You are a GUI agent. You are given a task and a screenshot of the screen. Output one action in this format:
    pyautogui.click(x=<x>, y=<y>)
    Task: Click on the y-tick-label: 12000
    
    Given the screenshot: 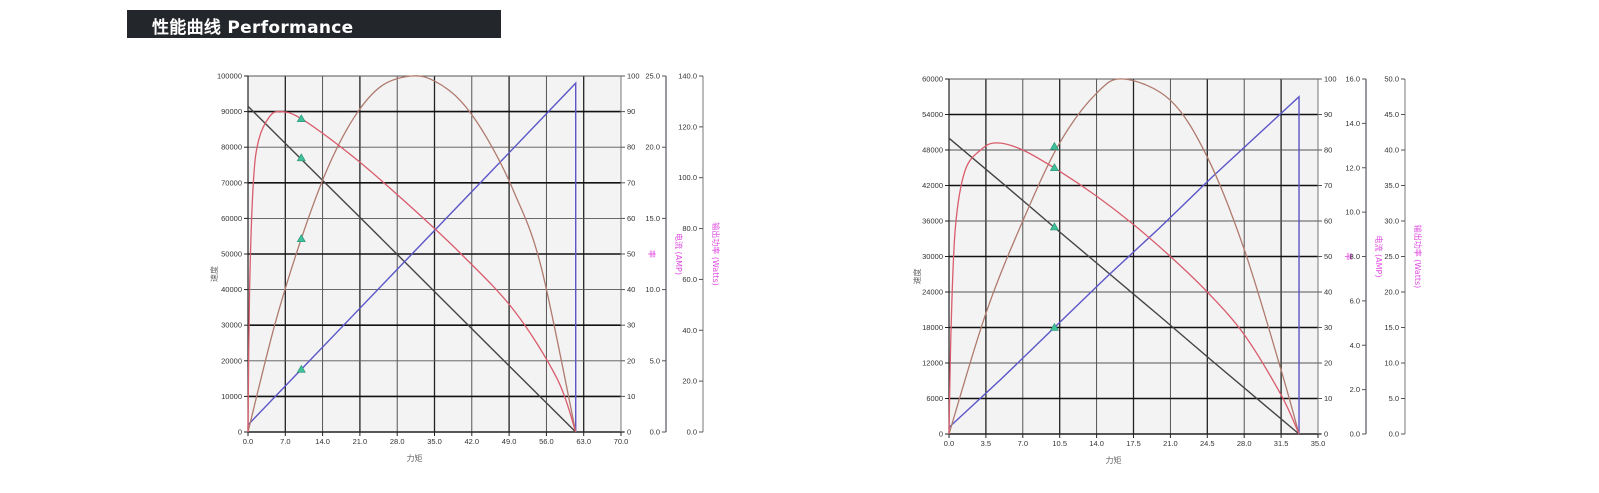 What is the action you would take?
    pyautogui.click(x=932, y=363)
    